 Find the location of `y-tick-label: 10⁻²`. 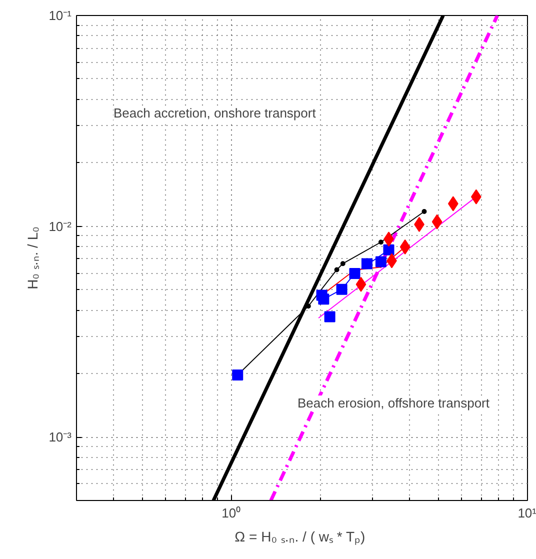

y-tick-label: 10⁻² is located at coordinates (60, 226).